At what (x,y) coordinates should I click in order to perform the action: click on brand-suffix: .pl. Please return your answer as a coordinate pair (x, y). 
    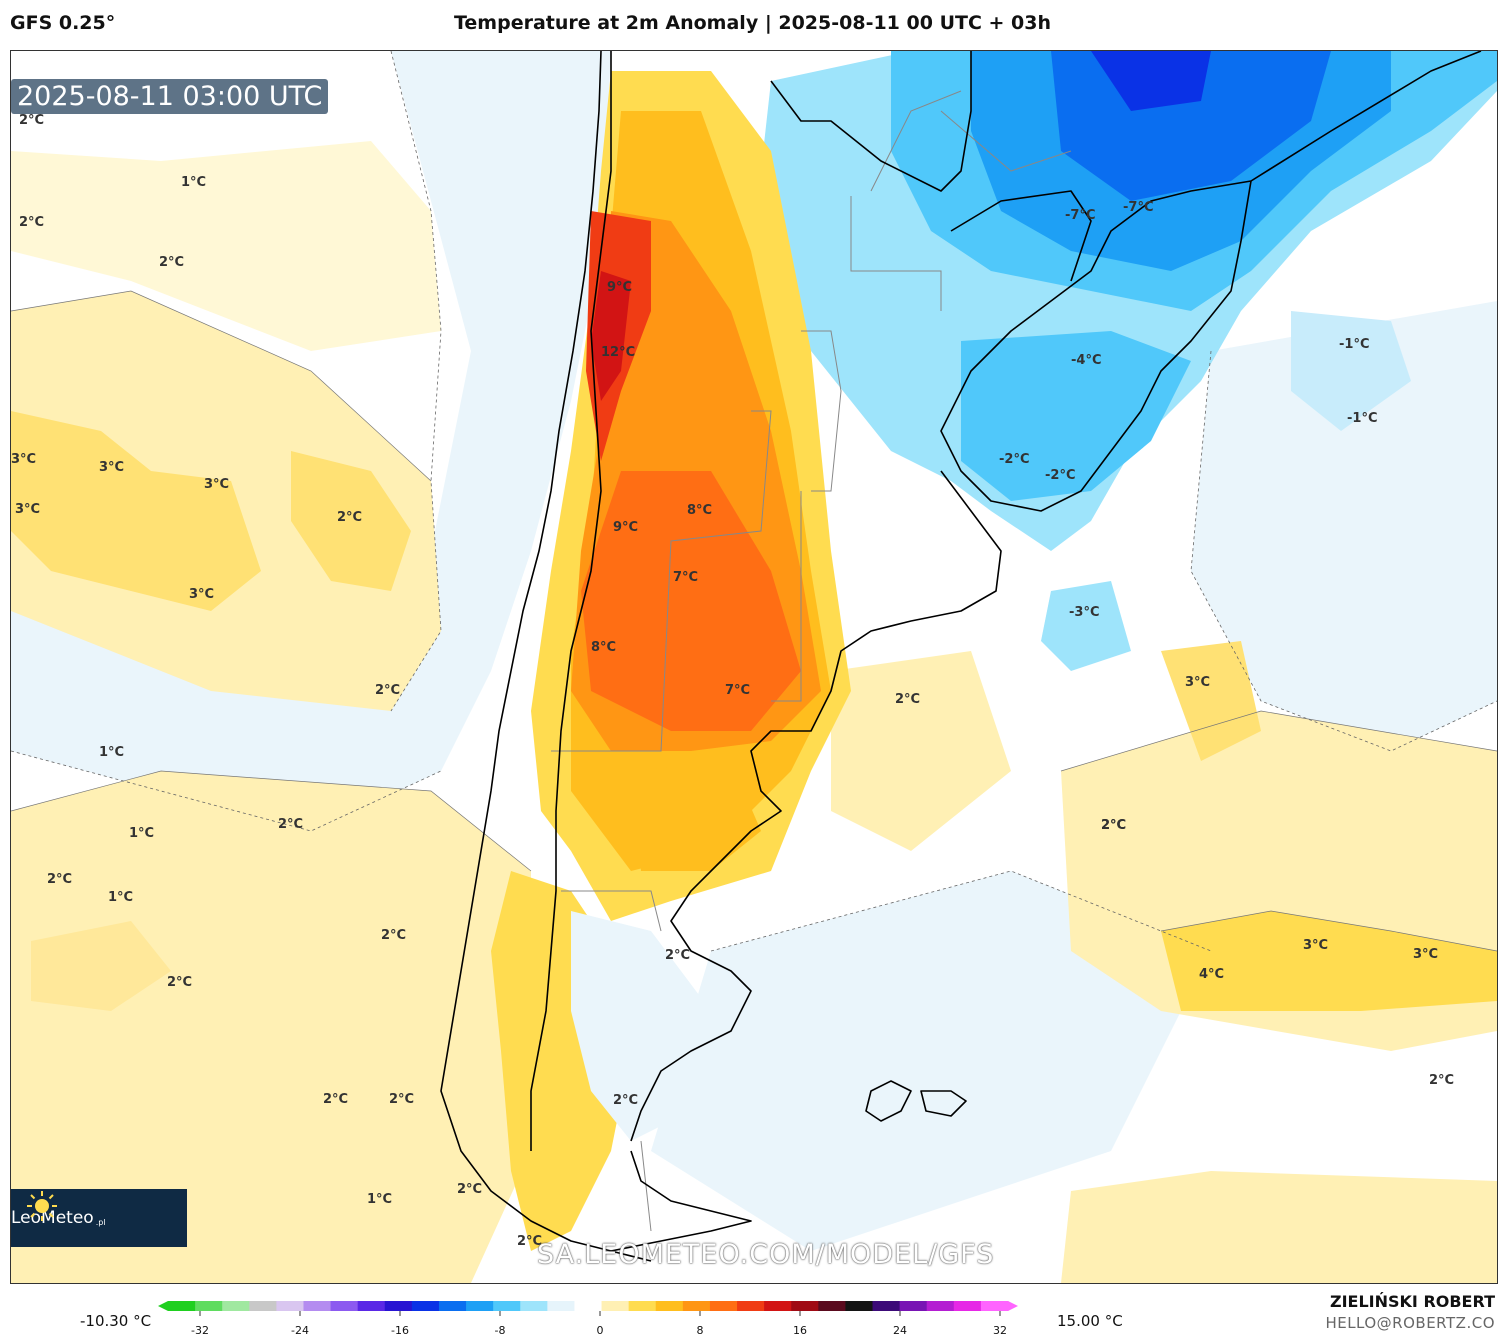
    Looking at the image, I should click on (100, 1222).